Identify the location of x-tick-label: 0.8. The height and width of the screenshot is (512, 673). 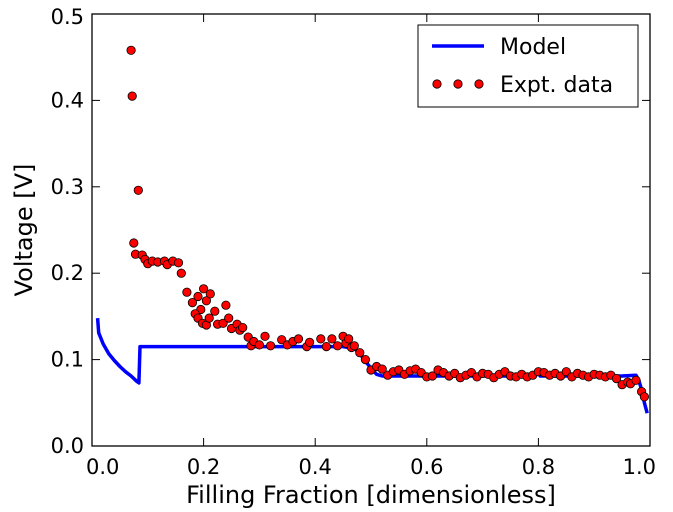
(538, 467).